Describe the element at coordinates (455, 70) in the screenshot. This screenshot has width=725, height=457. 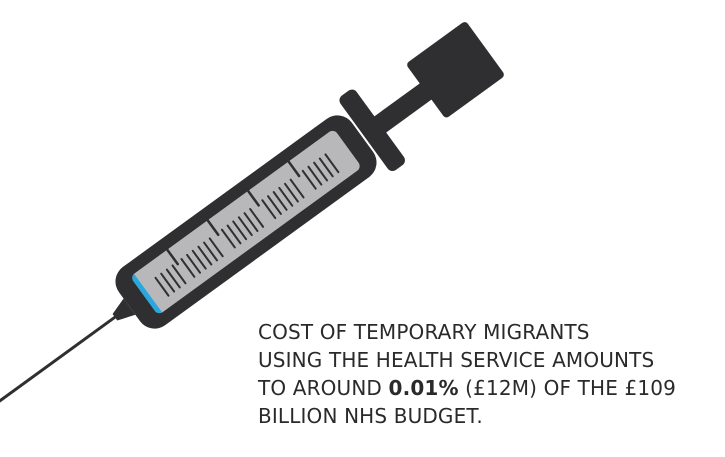
I see `thumb-rest` at that location.